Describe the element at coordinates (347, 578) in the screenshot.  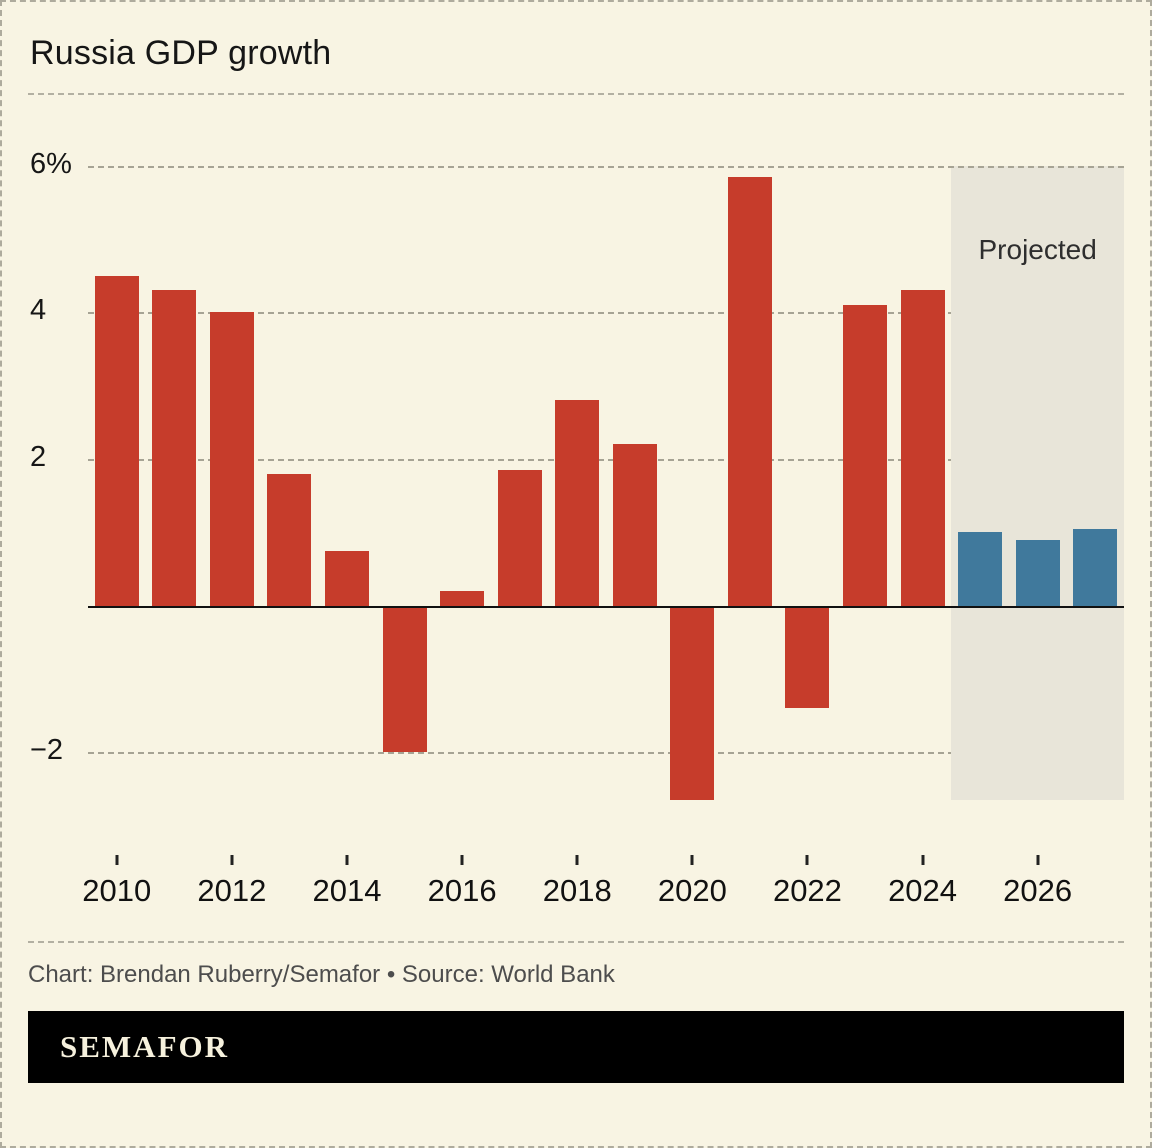
I see `bar-2014` at that location.